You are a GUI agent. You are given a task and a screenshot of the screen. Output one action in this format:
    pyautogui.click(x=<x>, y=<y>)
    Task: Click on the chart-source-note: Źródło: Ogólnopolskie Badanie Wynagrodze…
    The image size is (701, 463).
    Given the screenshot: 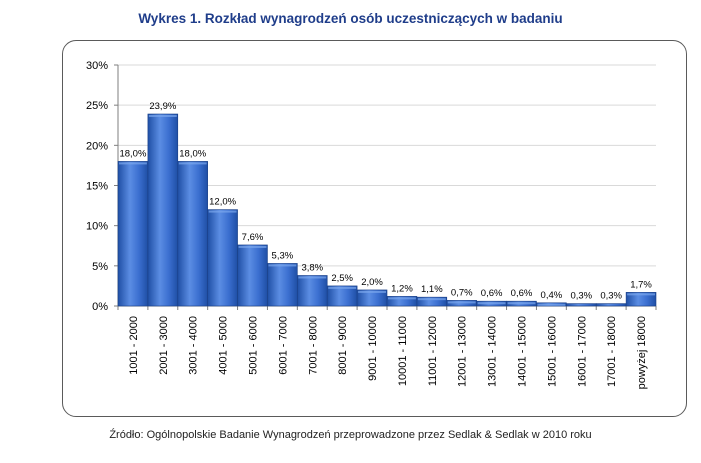 What is the action you would take?
    pyautogui.click(x=350, y=435)
    